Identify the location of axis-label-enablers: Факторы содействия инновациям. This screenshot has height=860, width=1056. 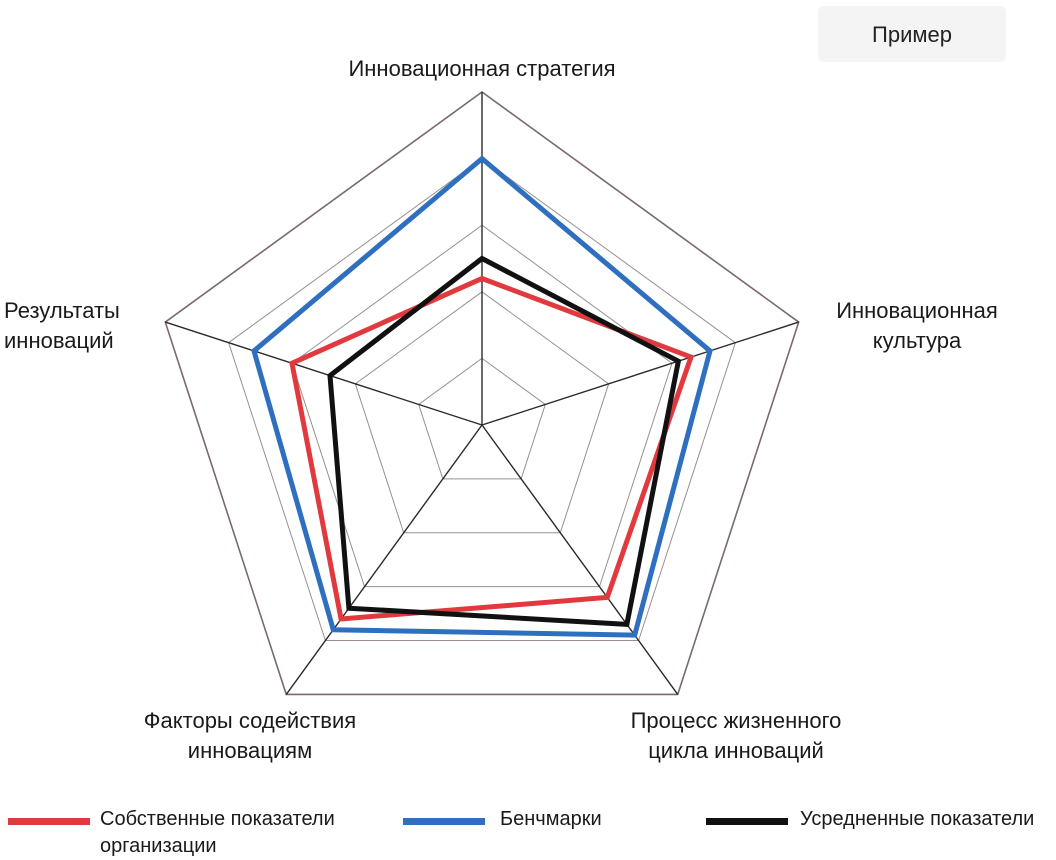
(250, 735).